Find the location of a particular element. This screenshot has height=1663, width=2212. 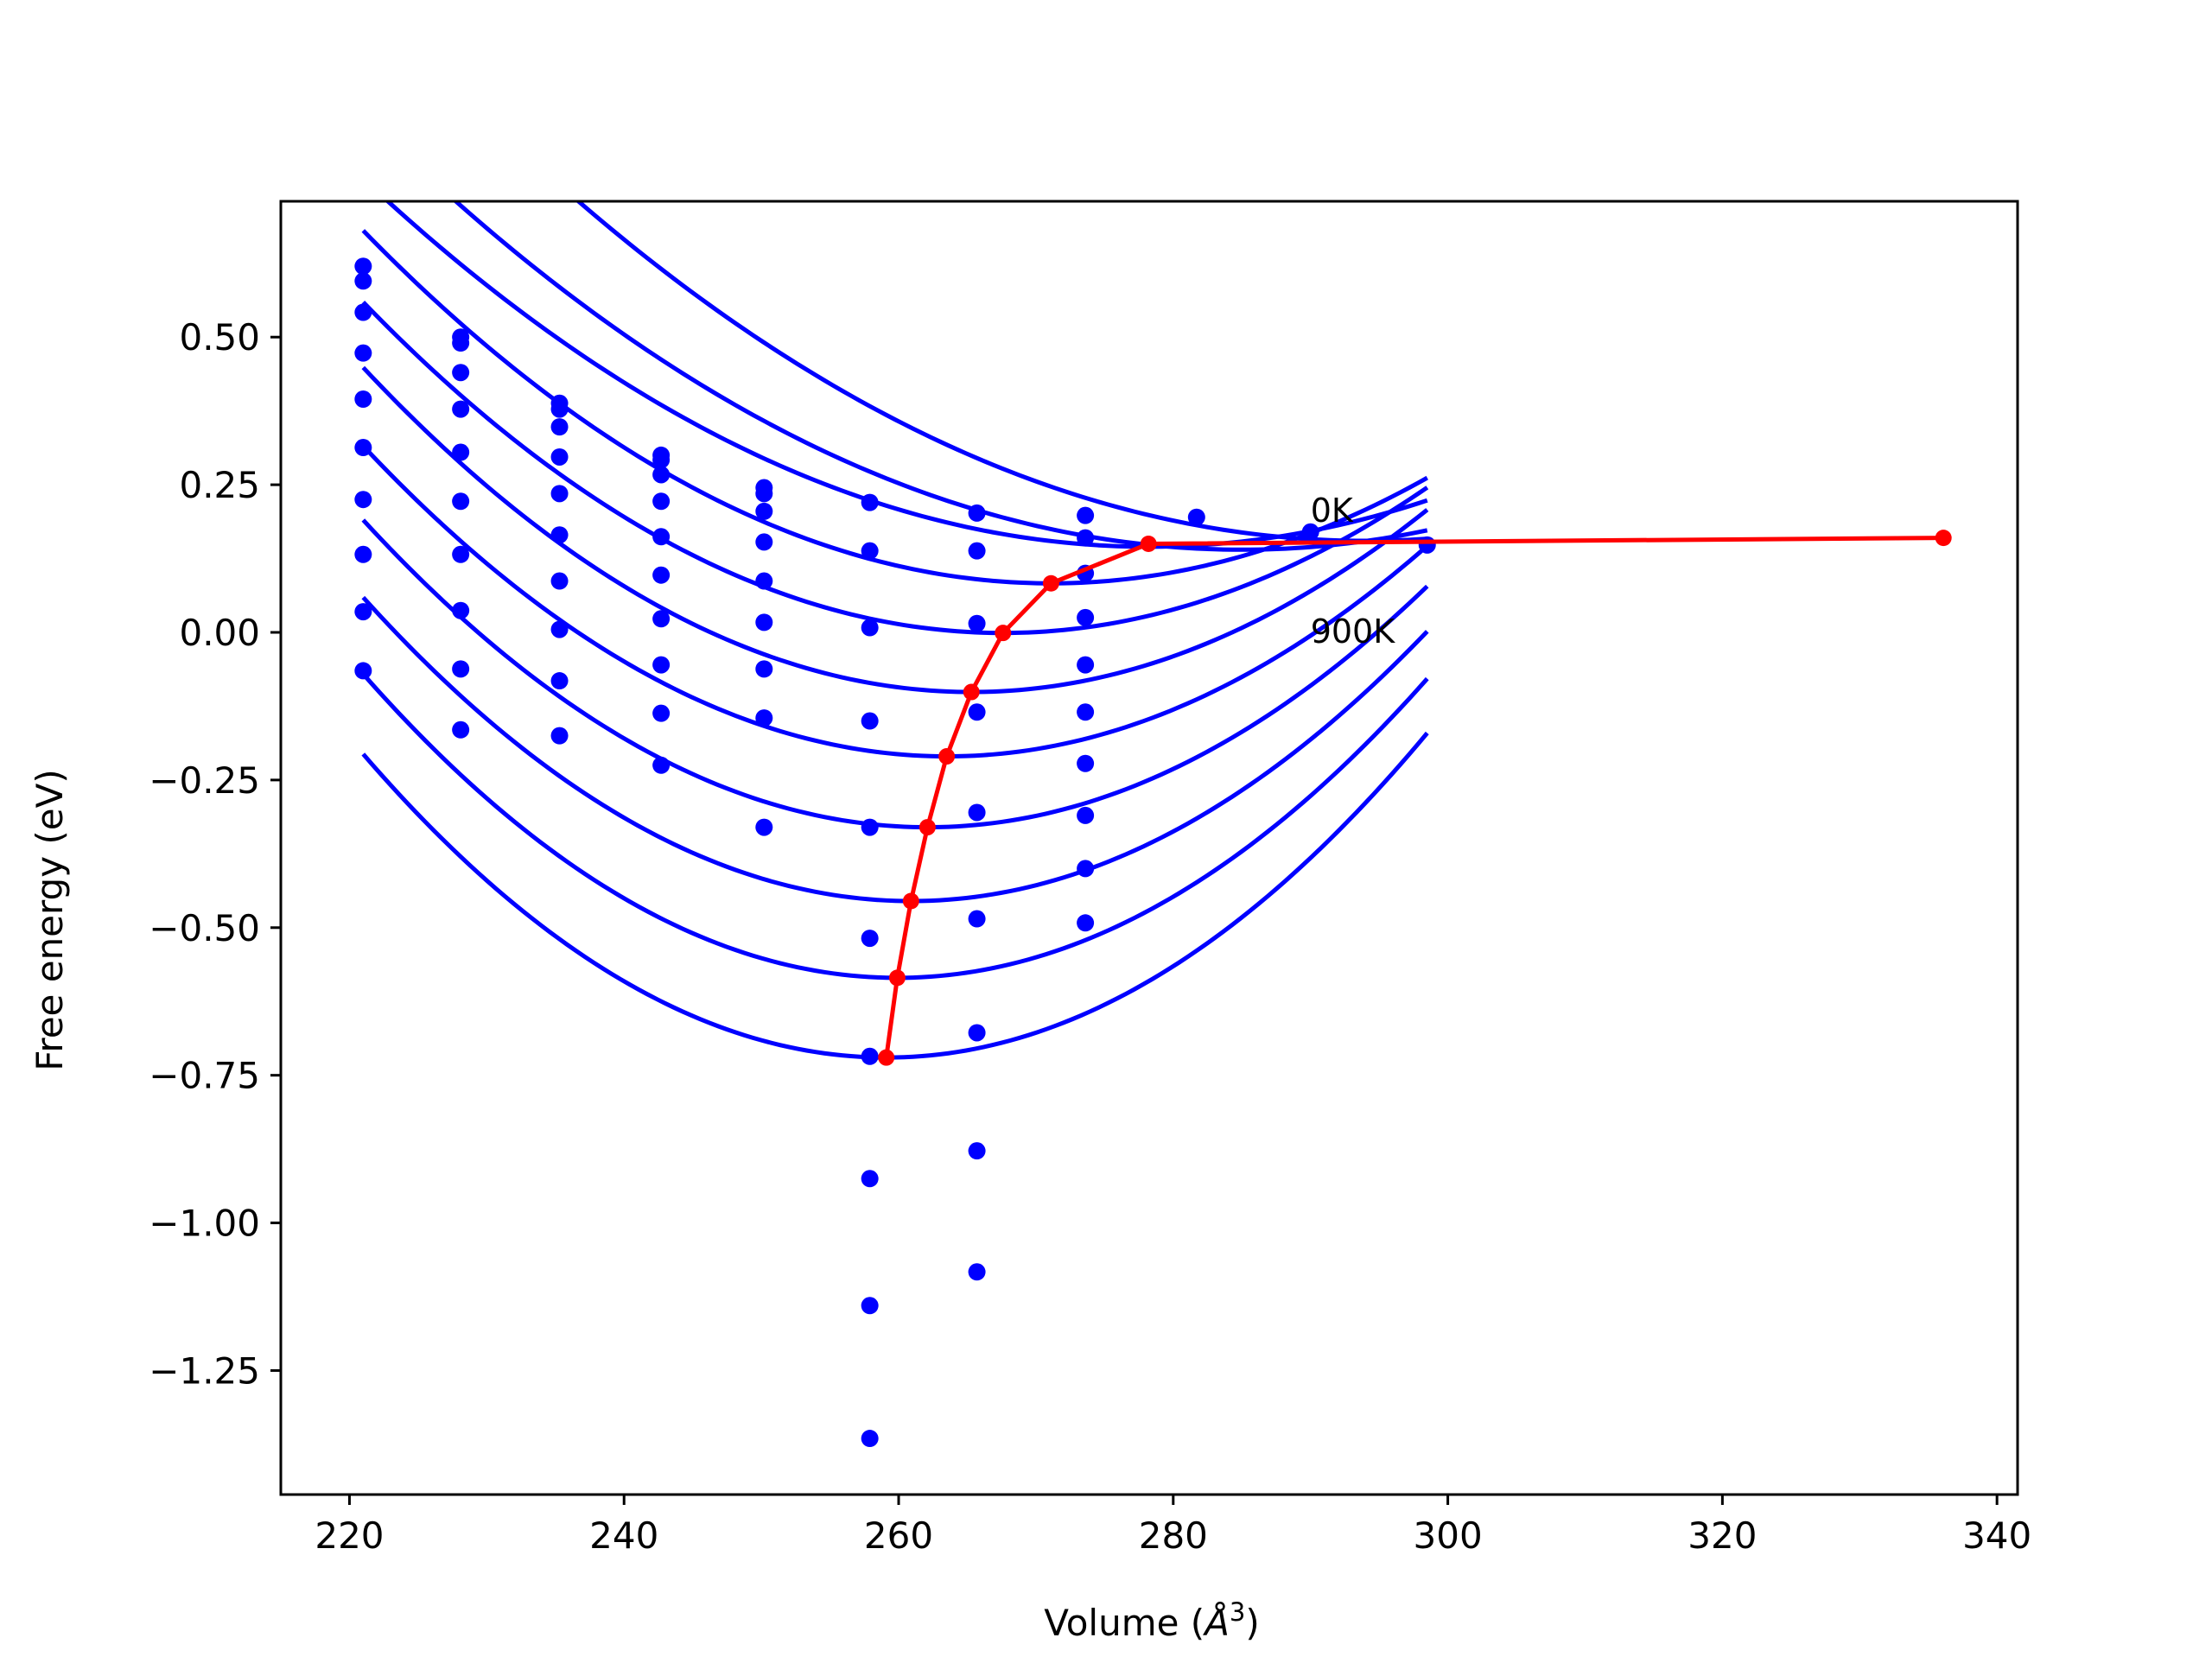

y-axis-ticks: 0.50 0.25 0.00 −0.25 −0.50 −0.75 −1.00 −1.25 is located at coordinates (215, 854).